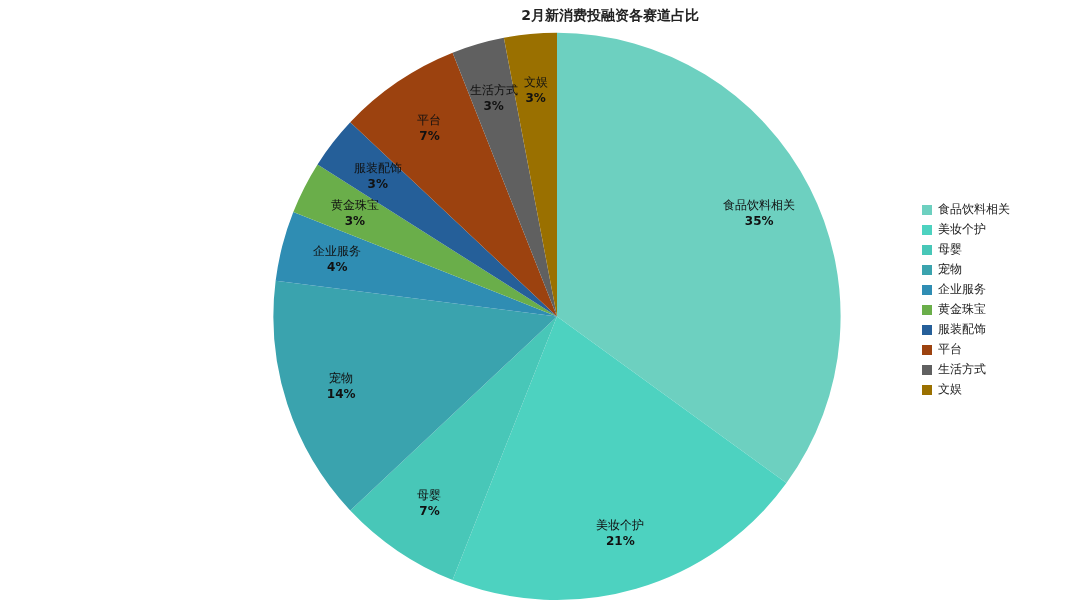 The height and width of the screenshot is (608, 1080). I want to click on data-label: 4%, so click(337, 267).